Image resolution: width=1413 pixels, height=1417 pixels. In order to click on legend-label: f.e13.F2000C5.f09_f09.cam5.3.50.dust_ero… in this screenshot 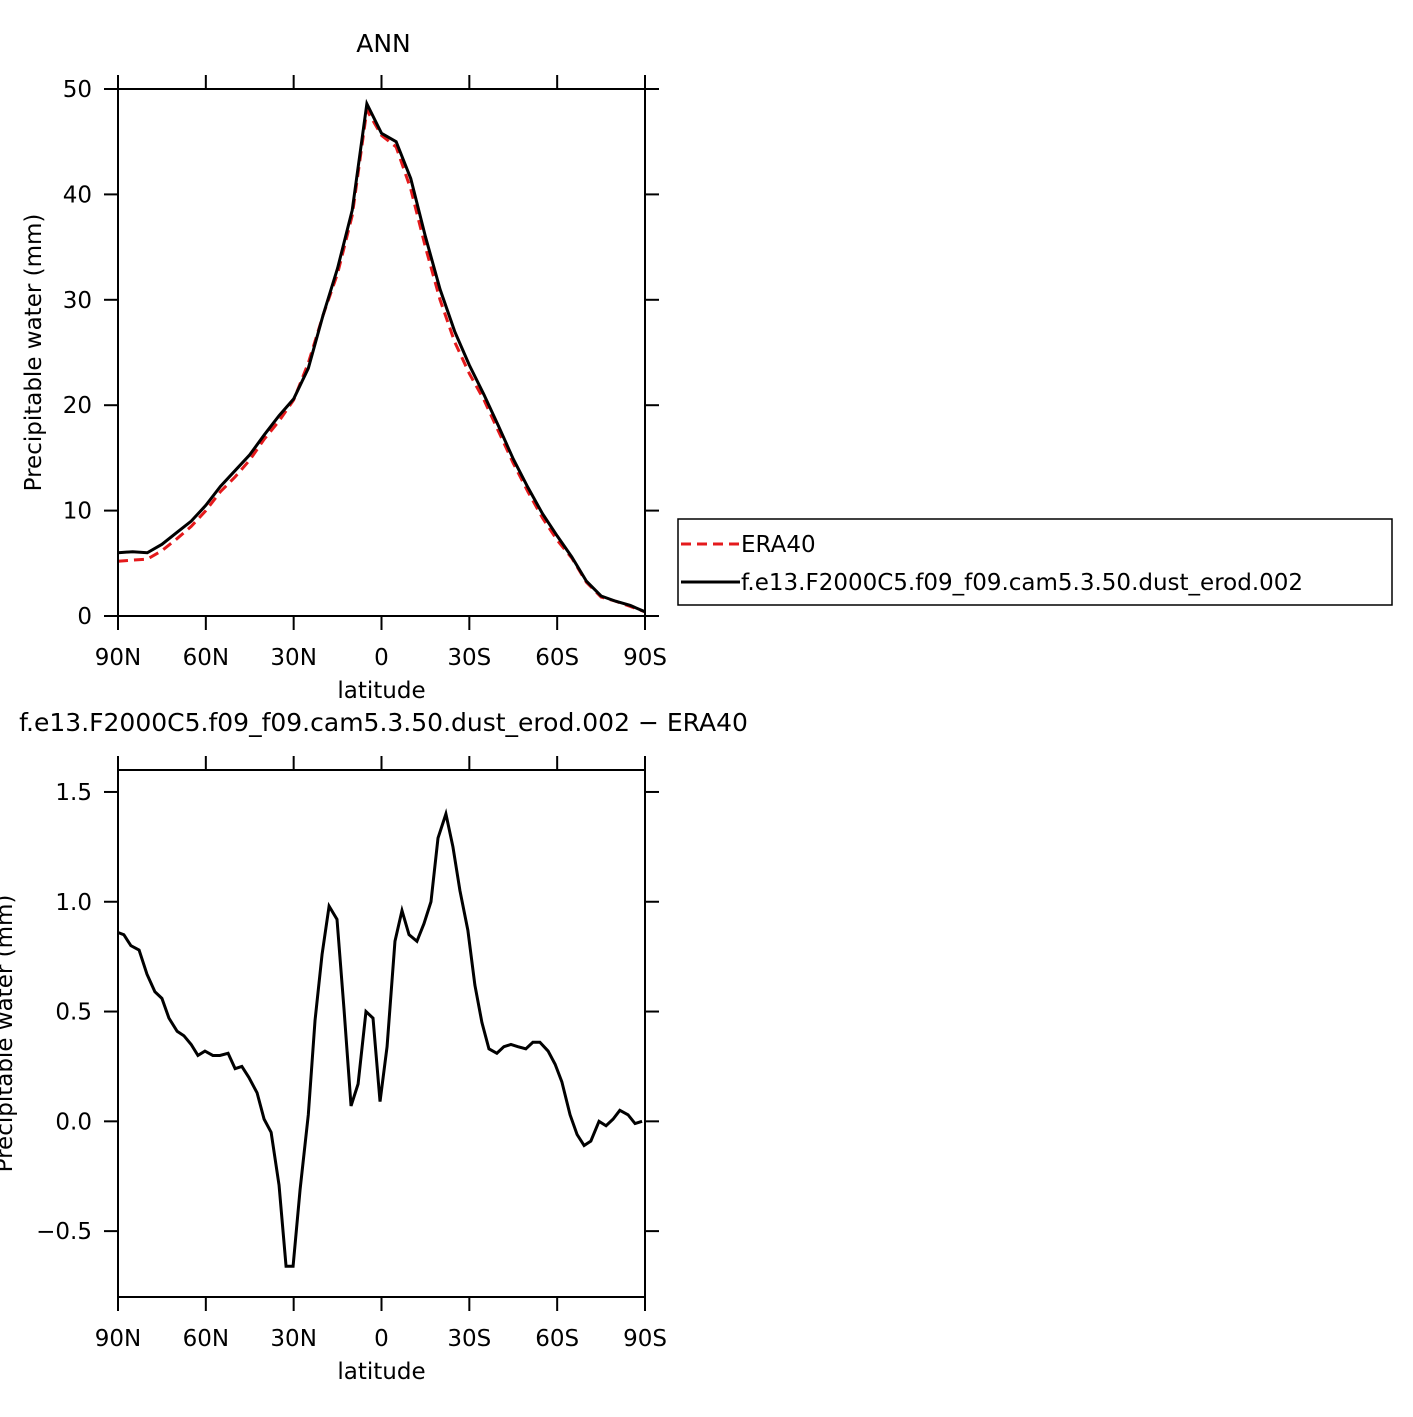, I will do `click(1022, 583)`.